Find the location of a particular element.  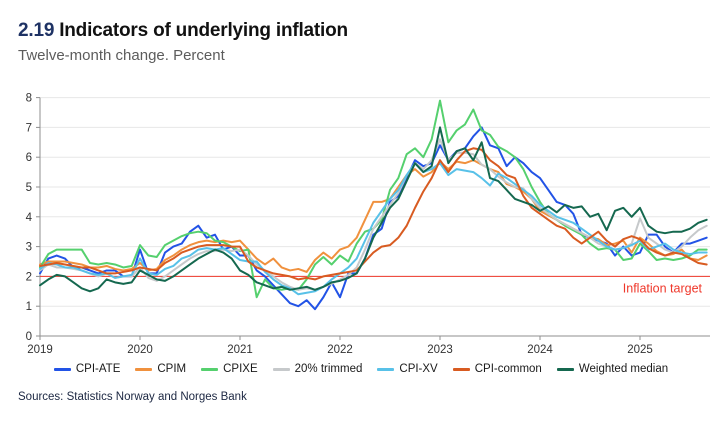

x-tick-label: 2024 is located at coordinates (540, 350).